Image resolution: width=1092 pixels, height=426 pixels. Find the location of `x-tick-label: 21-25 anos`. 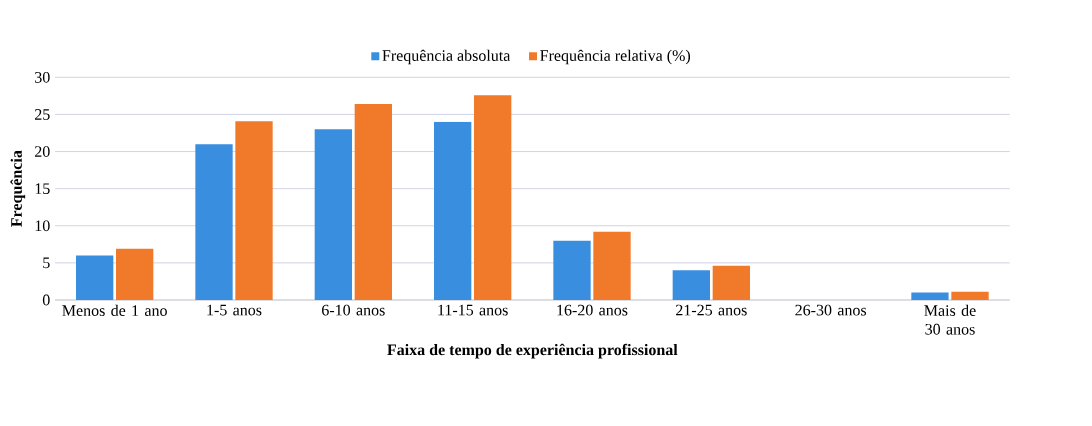

x-tick-label: 21-25 anos is located at coordinates (711, 310).